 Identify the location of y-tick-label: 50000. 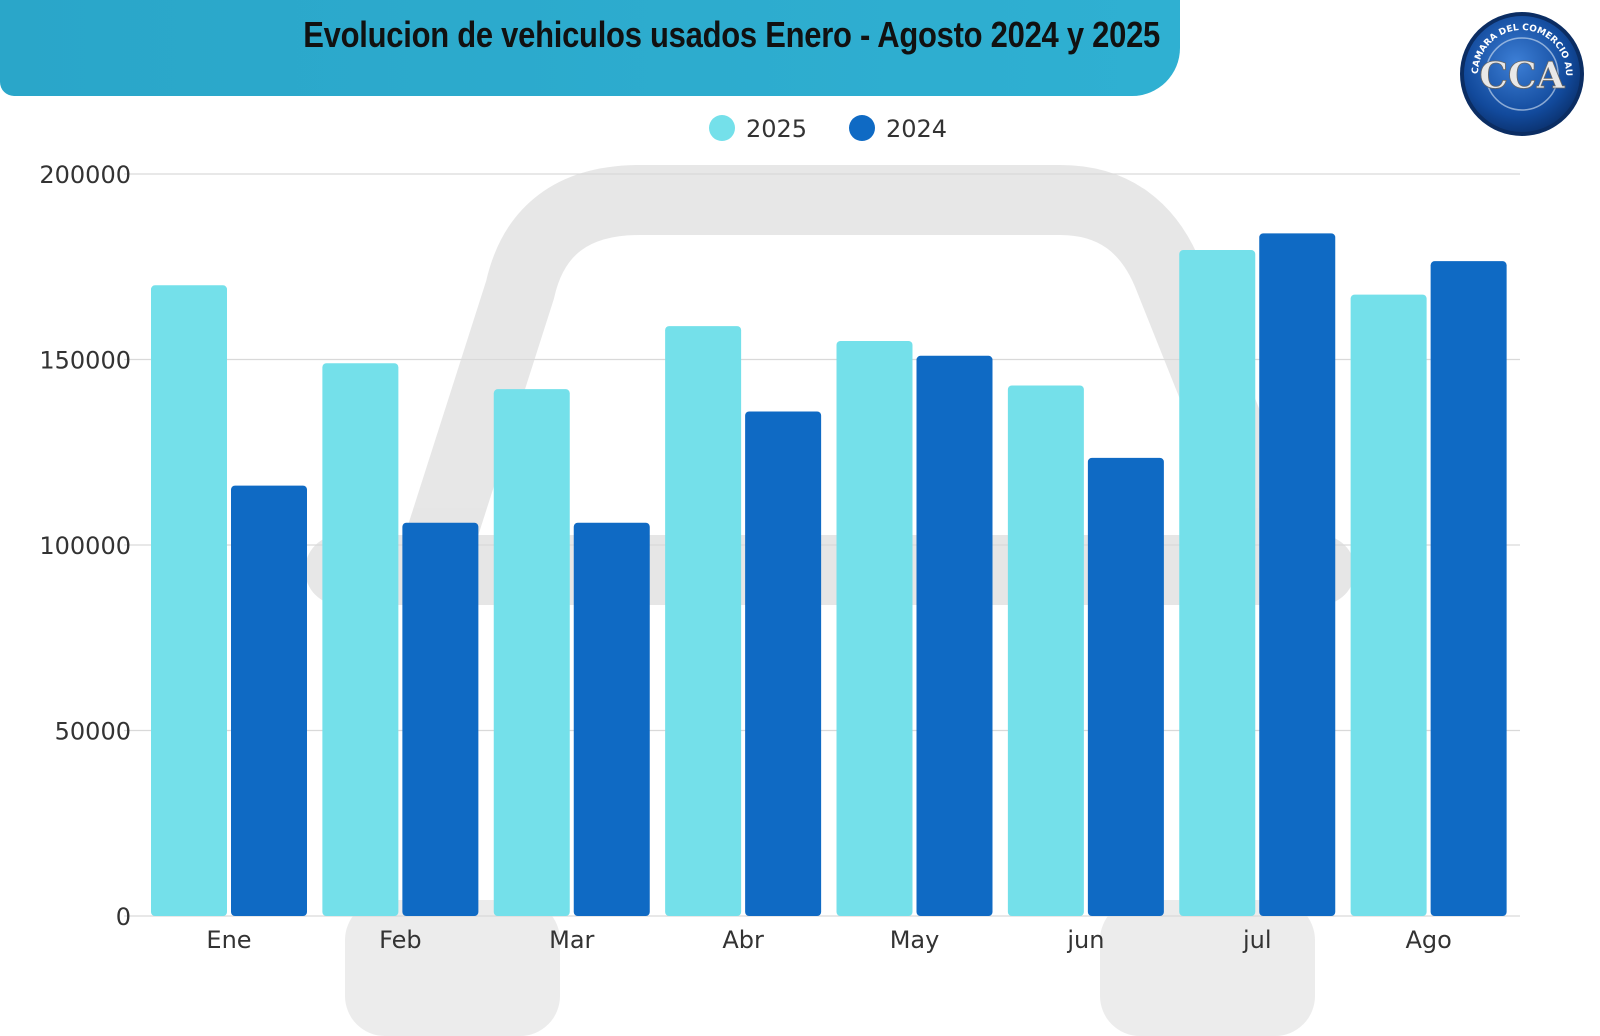
(93, 732).